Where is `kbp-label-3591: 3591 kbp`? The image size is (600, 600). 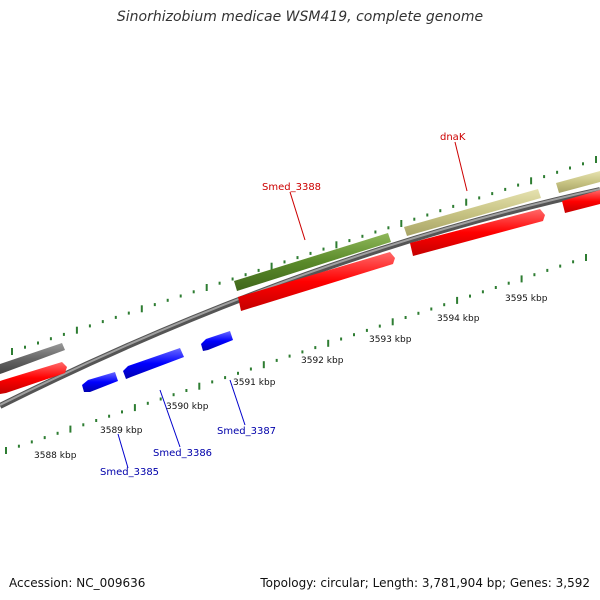
kbp-label-3591: 3591 kbp is located at coordinates (254, 383).